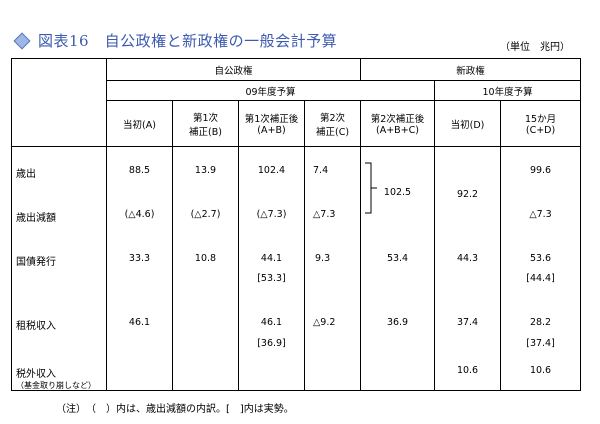  Describe the element at coordinates (271, 343) in the screenshot. I see `val-sozei-AB-actual: [36.9]` at that location.